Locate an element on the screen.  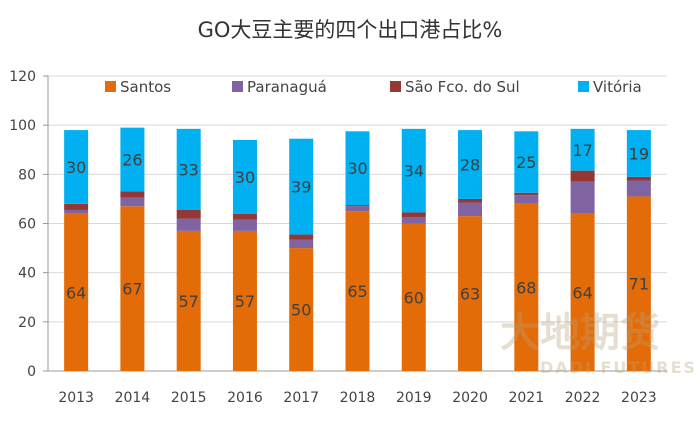
watermark: 大地期货 DADI FUTURES is located at coordinates (598, 338).